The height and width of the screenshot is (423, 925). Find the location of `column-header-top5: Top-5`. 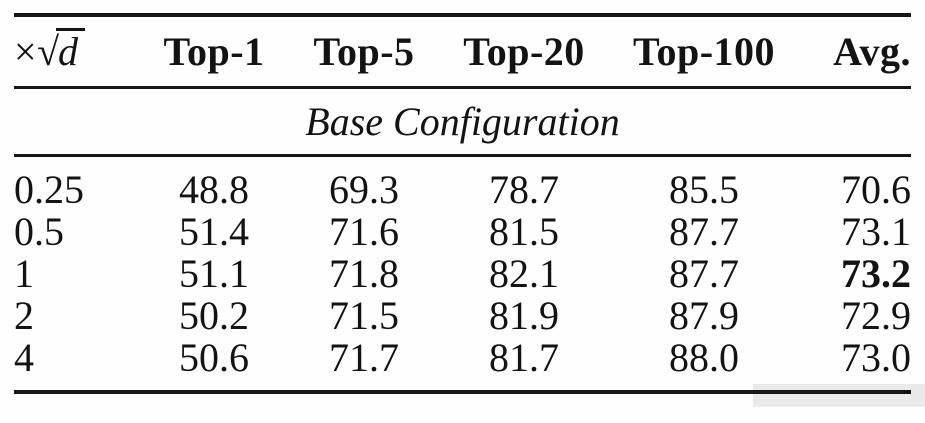

column-header-top5: Top-5 is located at coordinates (364, 51).